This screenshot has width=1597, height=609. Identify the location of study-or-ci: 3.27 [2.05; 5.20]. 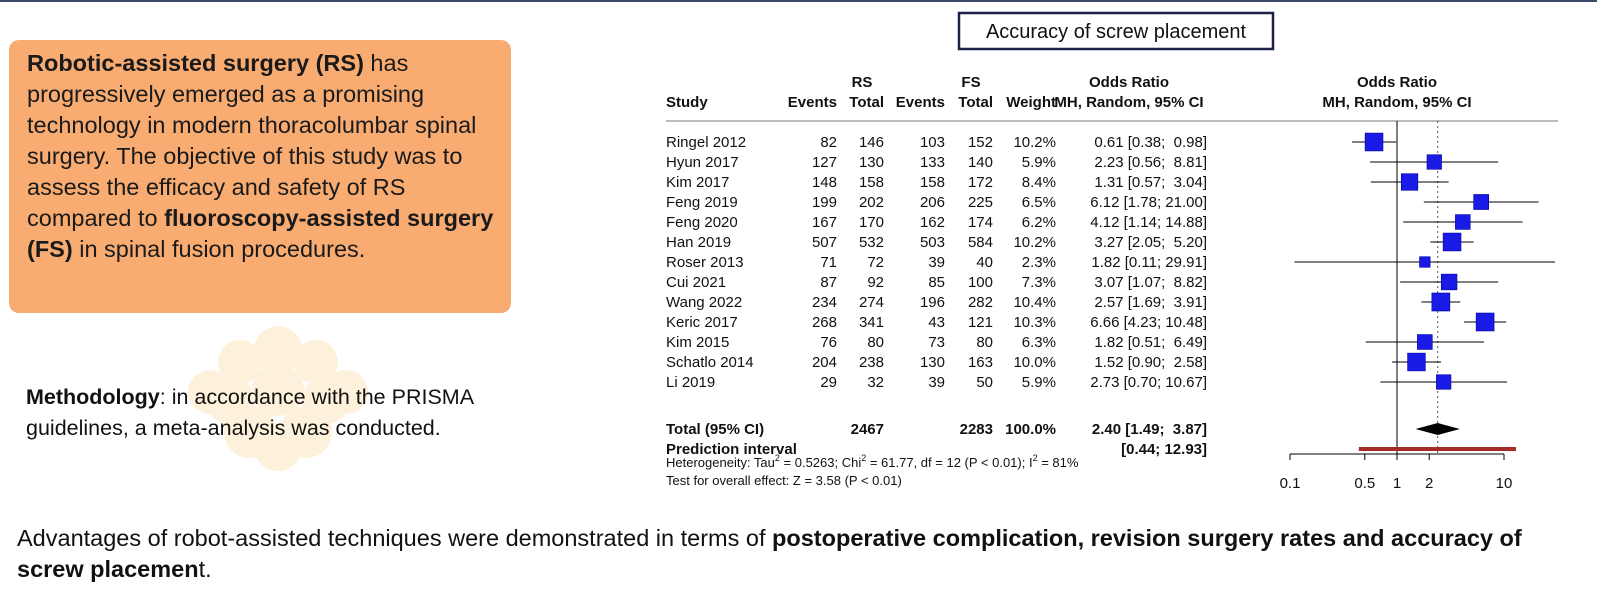
(1150, 242).